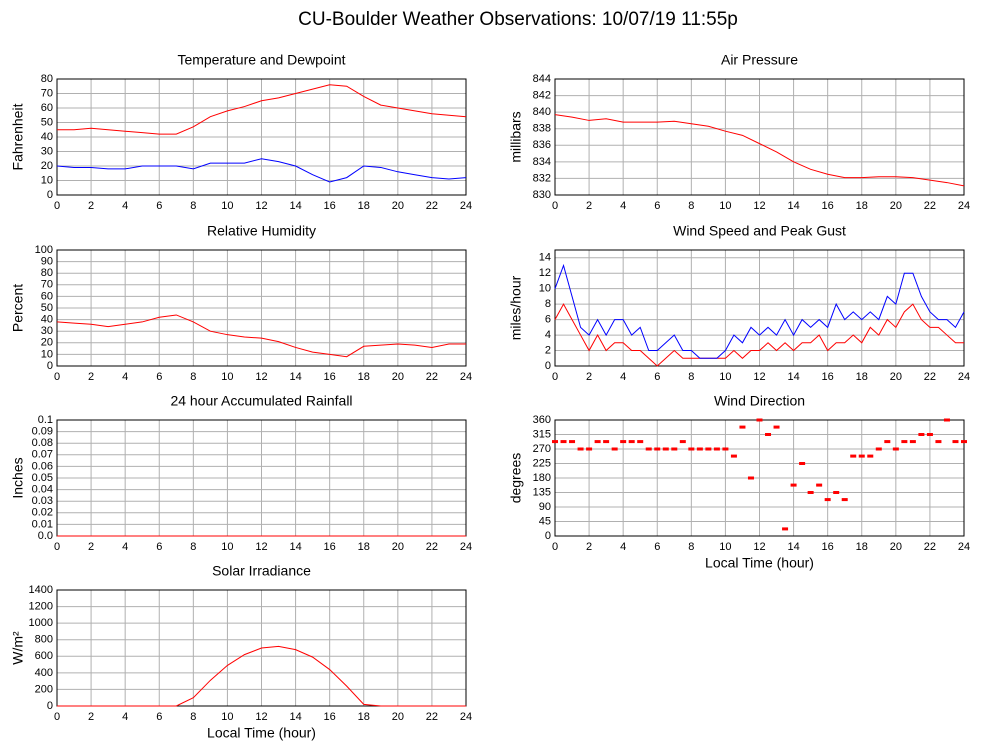 The width and height of the screenshot is (1000, 745). I want to click on y-tick-label: 70, so click(47, 93).